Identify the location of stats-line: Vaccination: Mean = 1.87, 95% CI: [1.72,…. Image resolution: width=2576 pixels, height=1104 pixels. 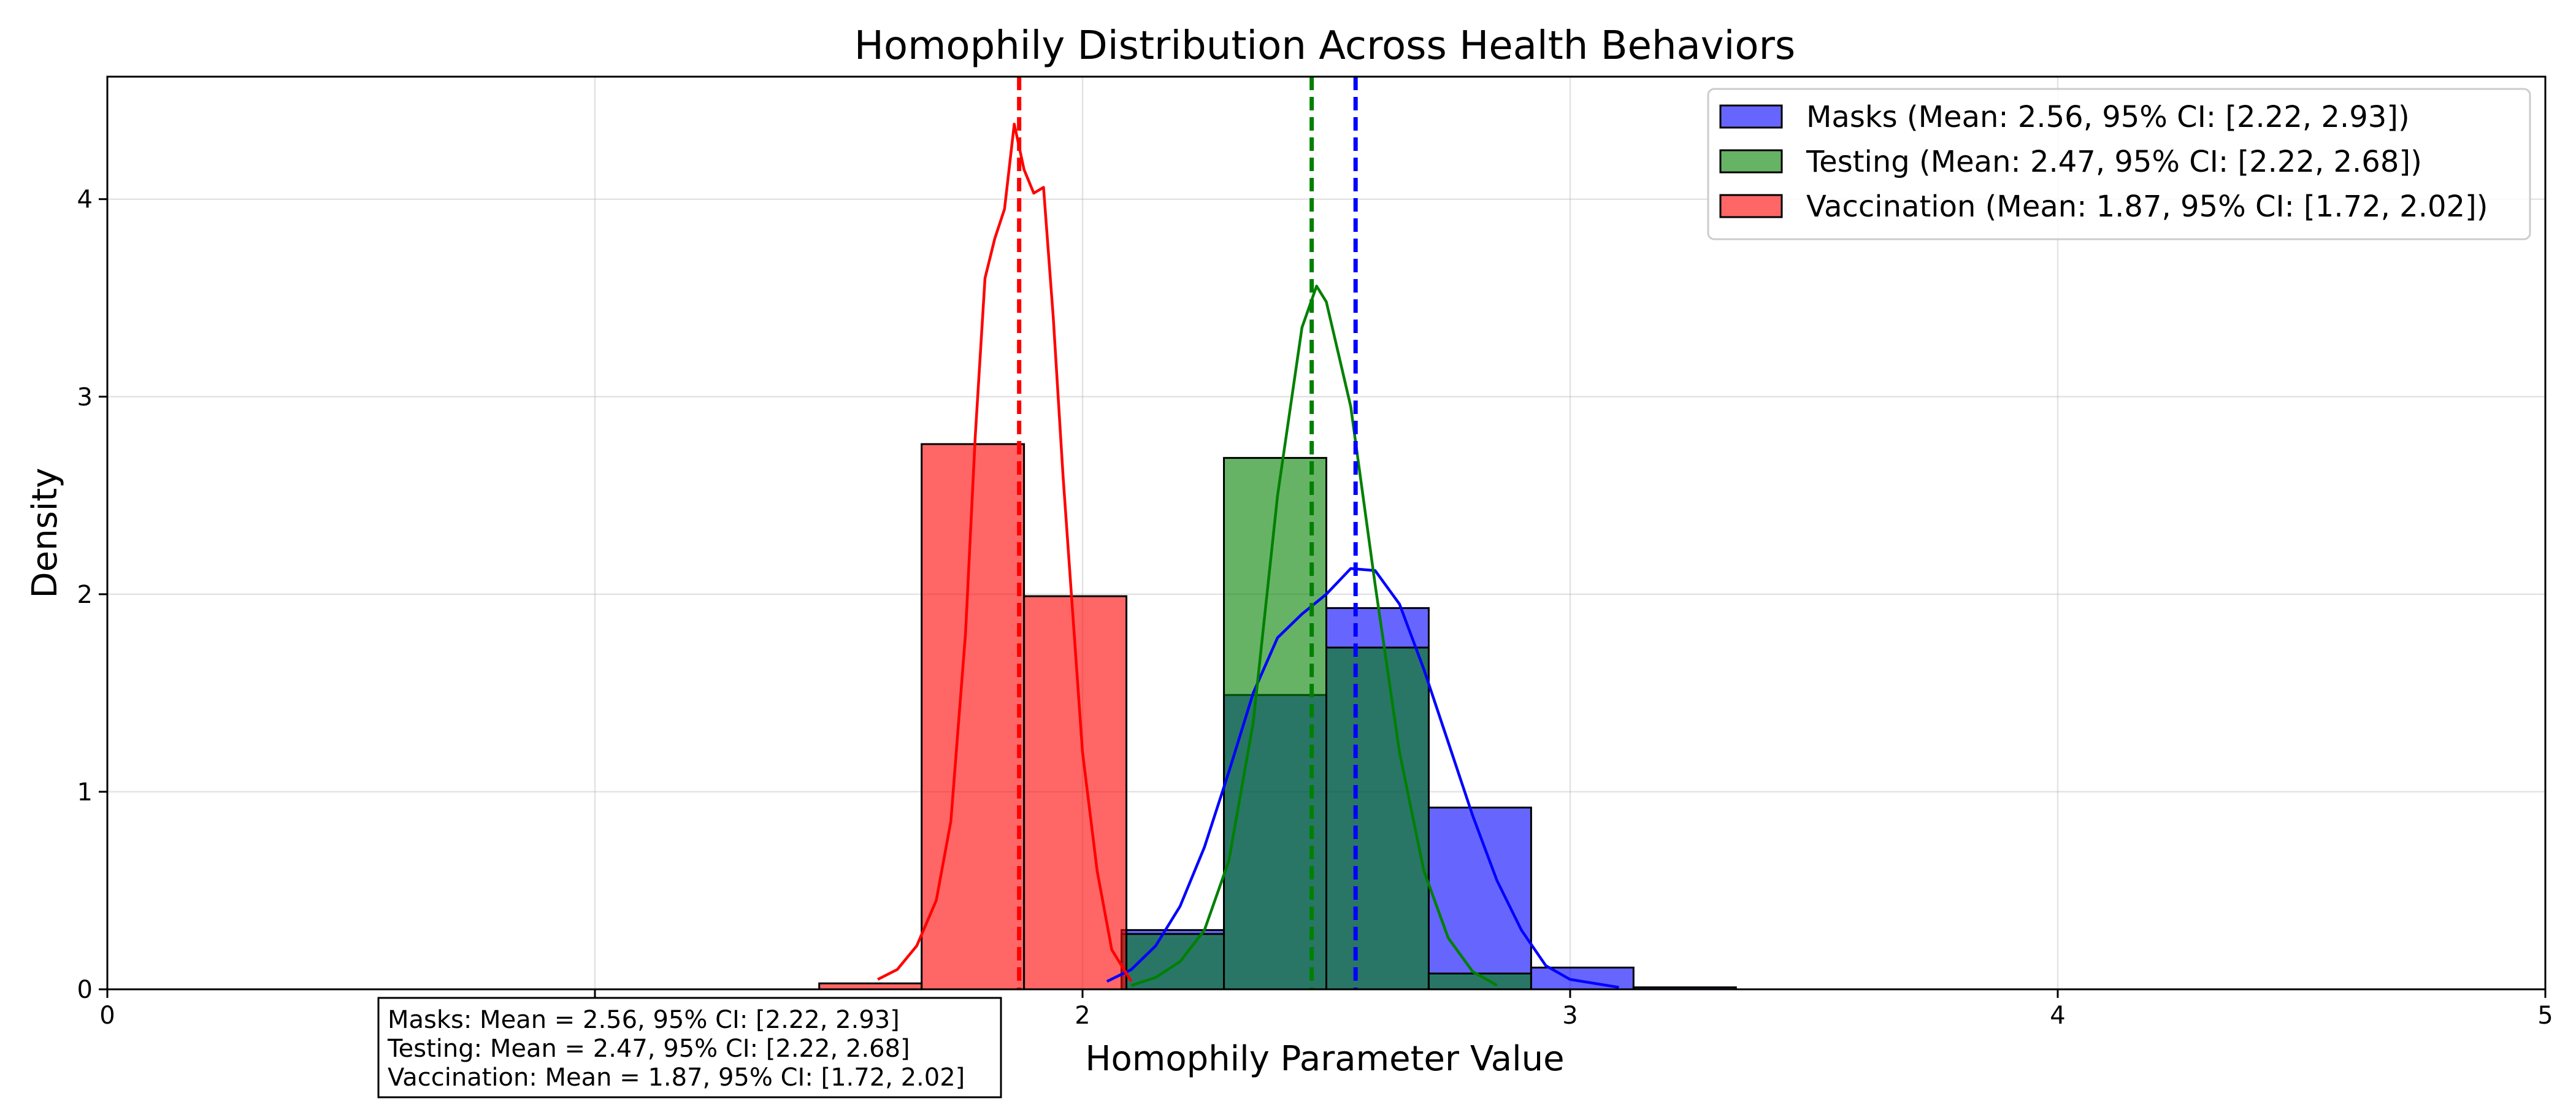
(676, 1078).